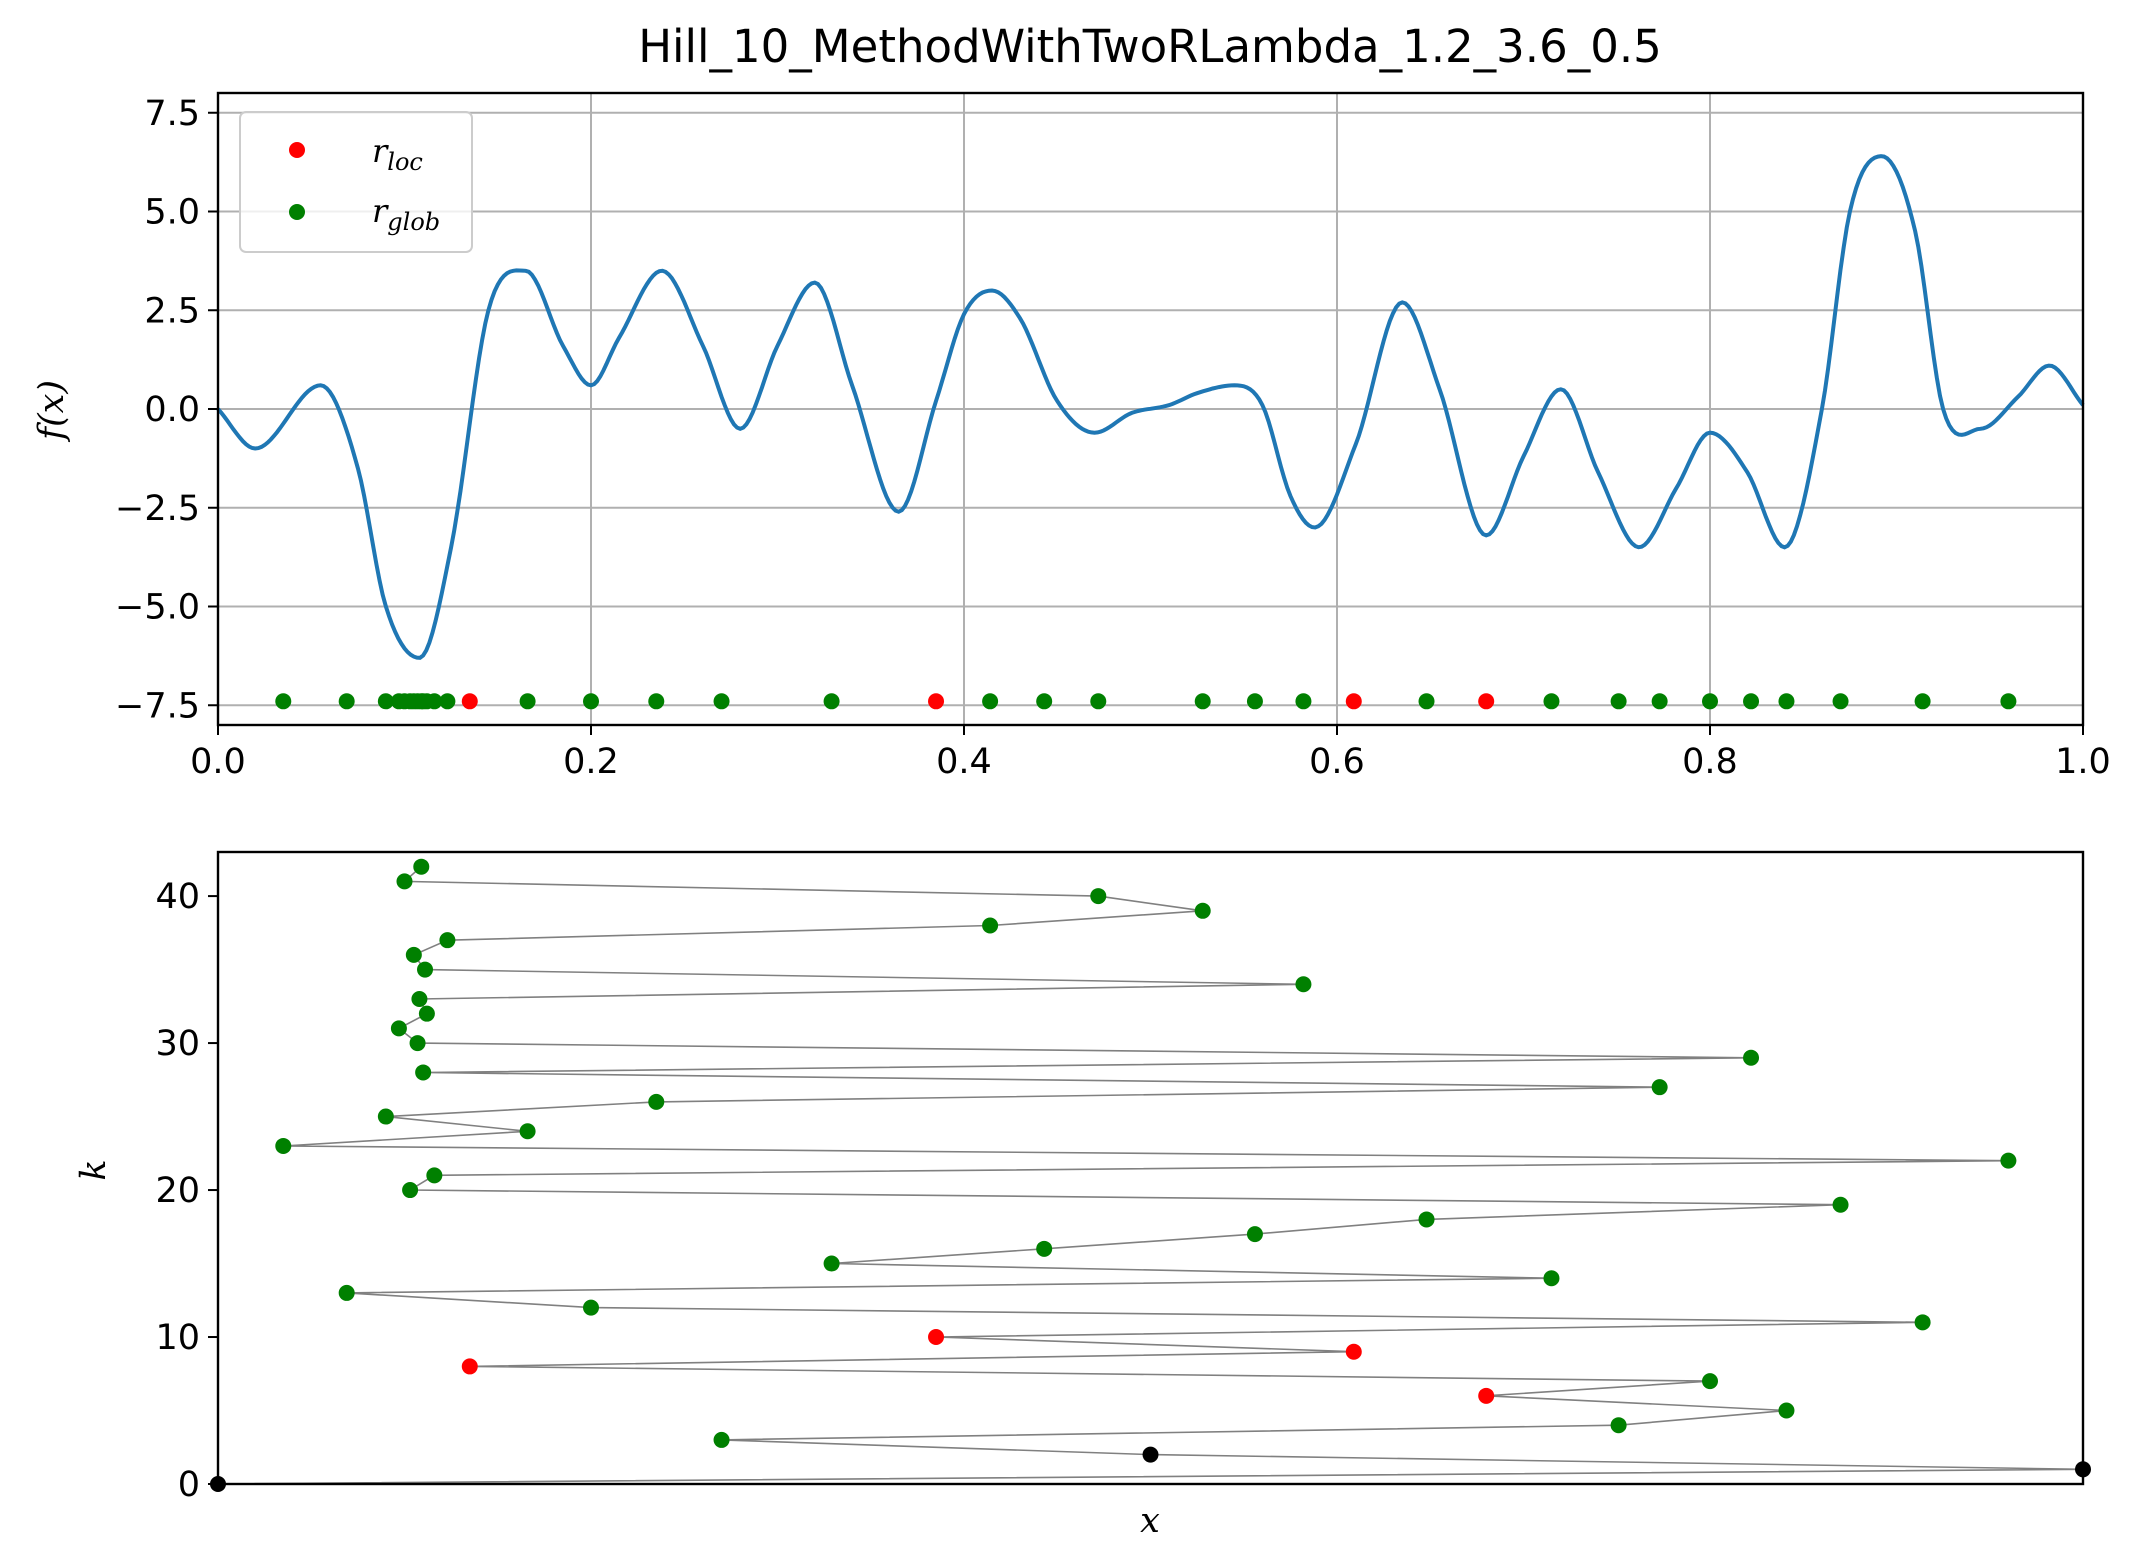  What do you see at coordinates (177, 1191) in the screenshot?
I see `bottom-y-tick-label: 20` at bounding box center [177, 1191].